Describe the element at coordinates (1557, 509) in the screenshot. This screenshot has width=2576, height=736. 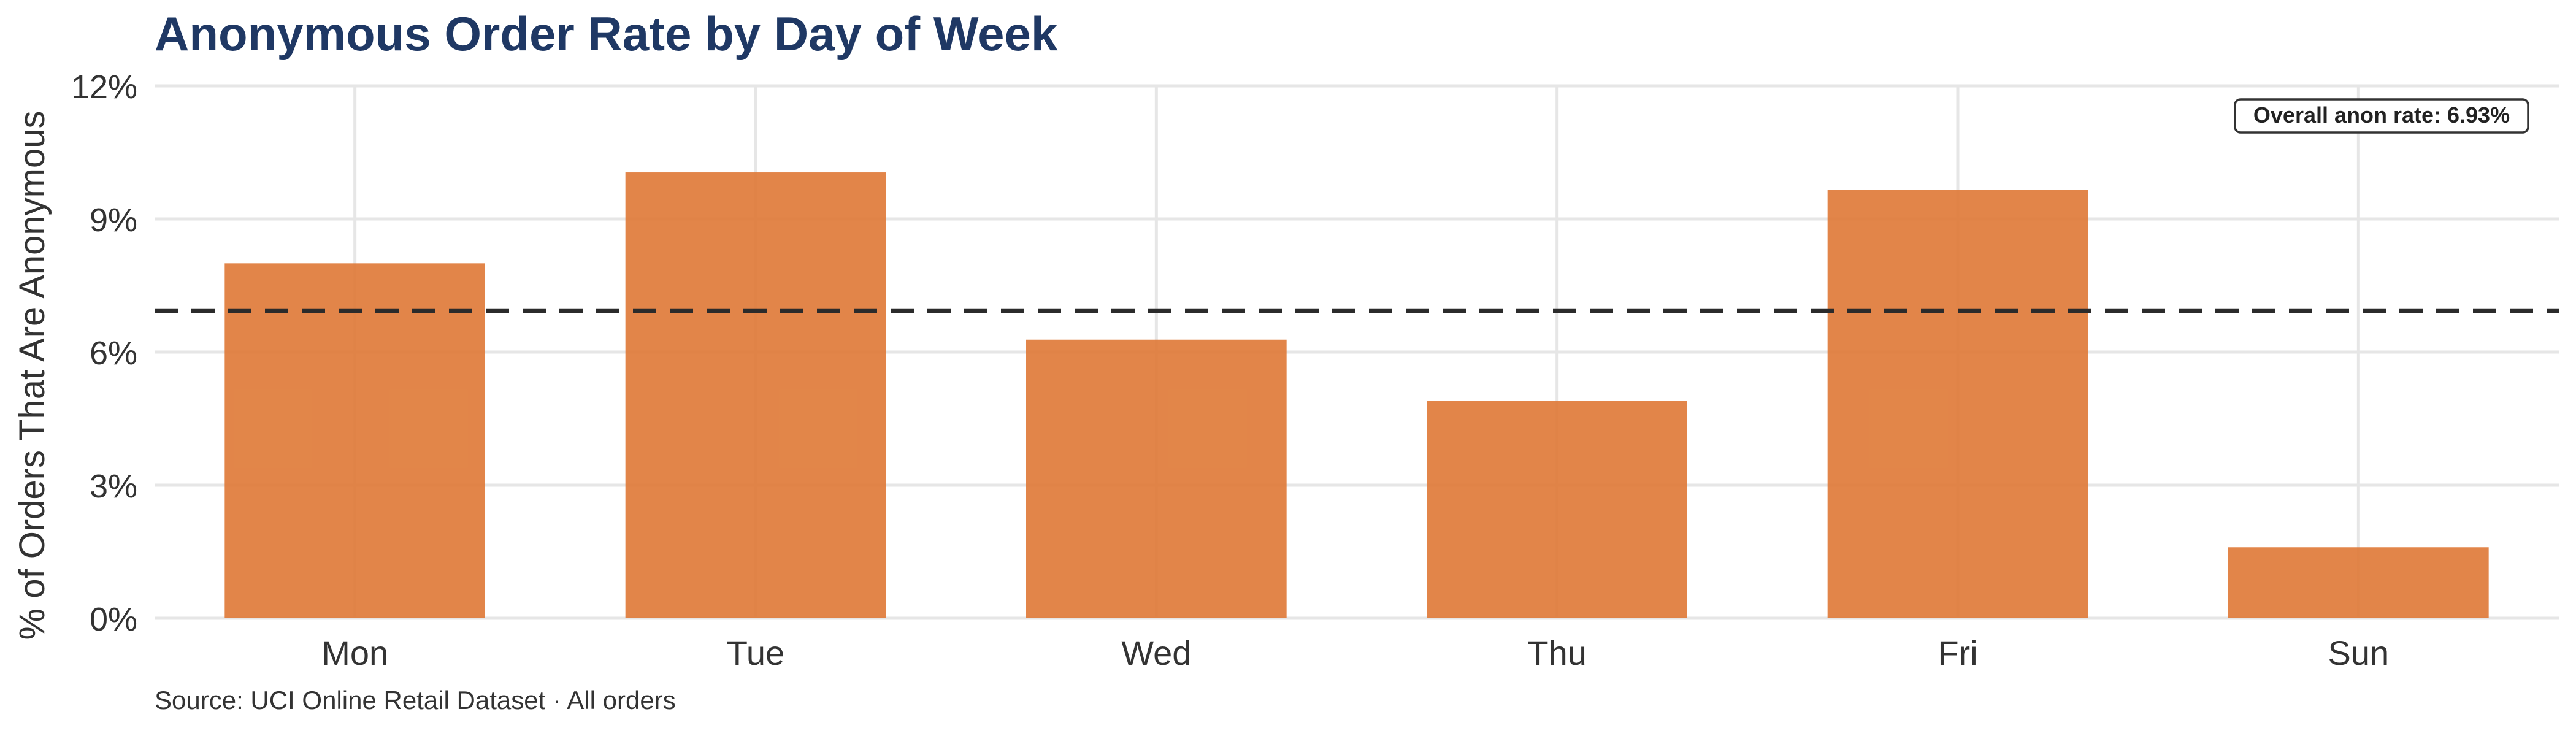
I see `bar-thu` at that location.